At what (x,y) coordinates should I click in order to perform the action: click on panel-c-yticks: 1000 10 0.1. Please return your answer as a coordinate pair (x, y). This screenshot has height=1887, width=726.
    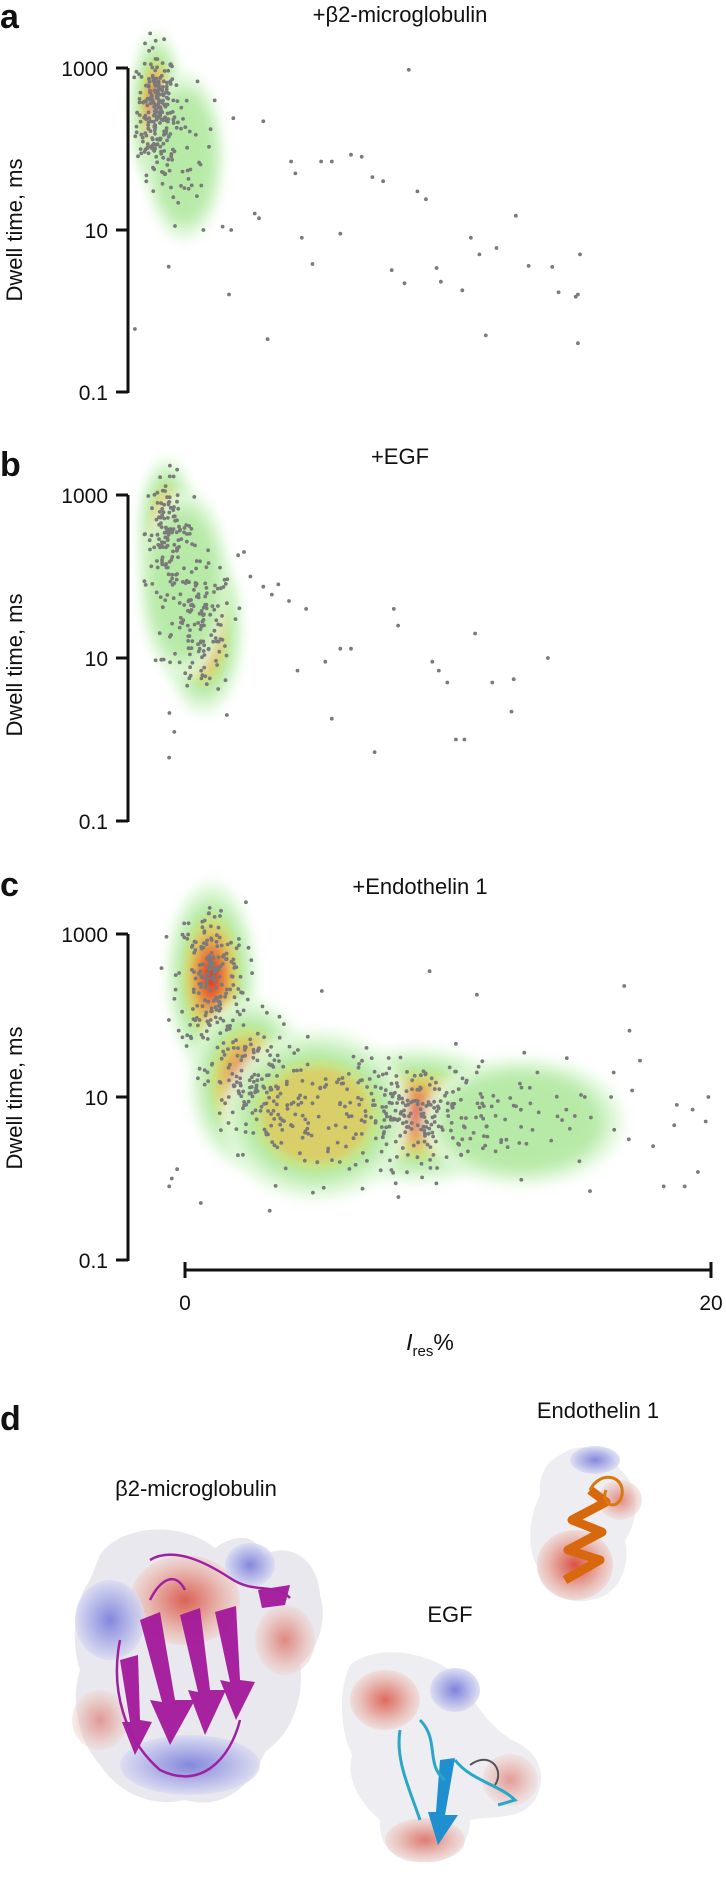
    Looking at the image, I should click on (94, 1098).